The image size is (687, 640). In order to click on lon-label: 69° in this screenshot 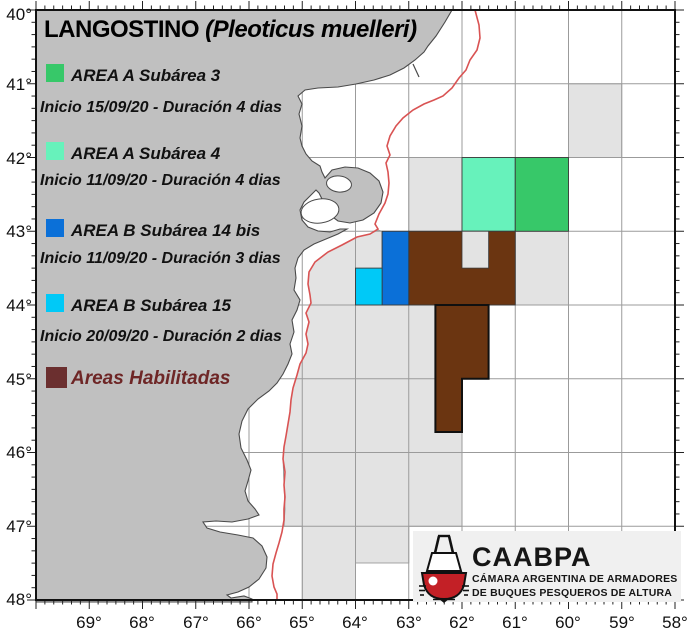, I will do `click(89, 622)`.